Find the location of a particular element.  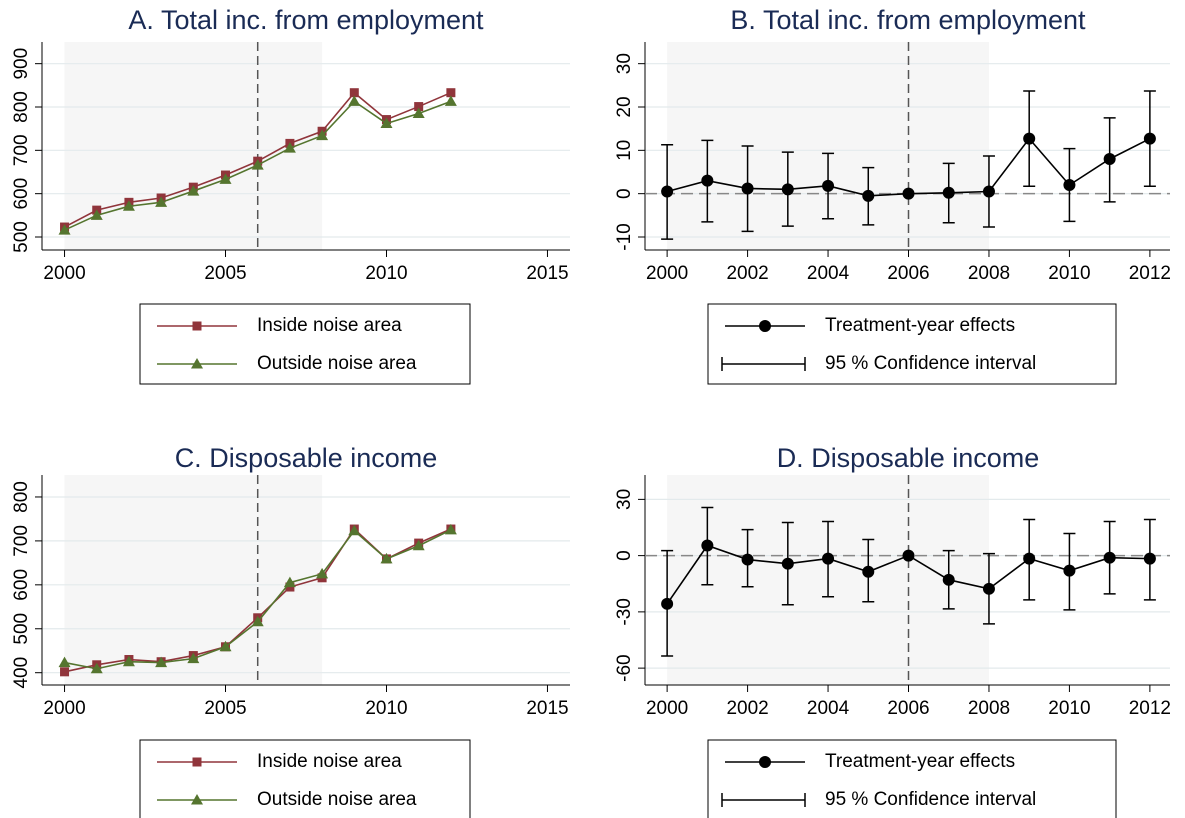

y-tick-label: -30 is located at coordinates (624, 611).